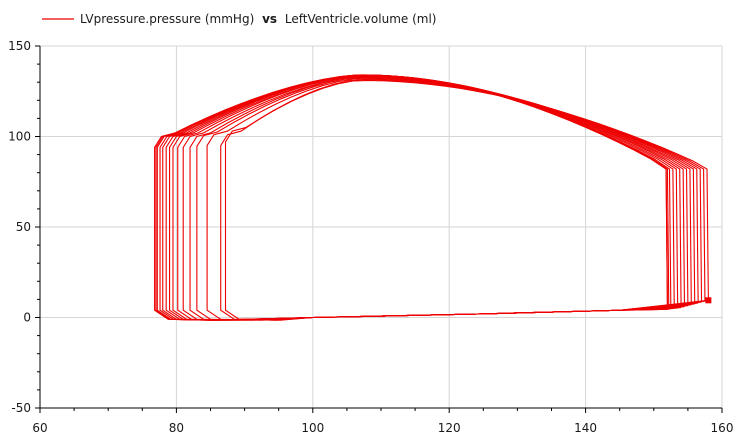  I want to click on legend-connector: vs, so click(269, 19).